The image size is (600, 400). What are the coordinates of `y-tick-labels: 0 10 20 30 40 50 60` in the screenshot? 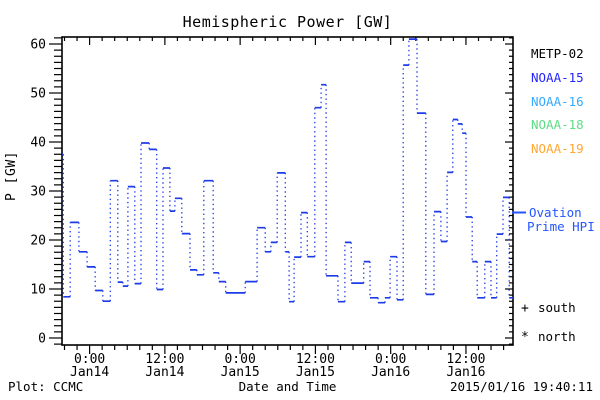 It's located at (38, 192).